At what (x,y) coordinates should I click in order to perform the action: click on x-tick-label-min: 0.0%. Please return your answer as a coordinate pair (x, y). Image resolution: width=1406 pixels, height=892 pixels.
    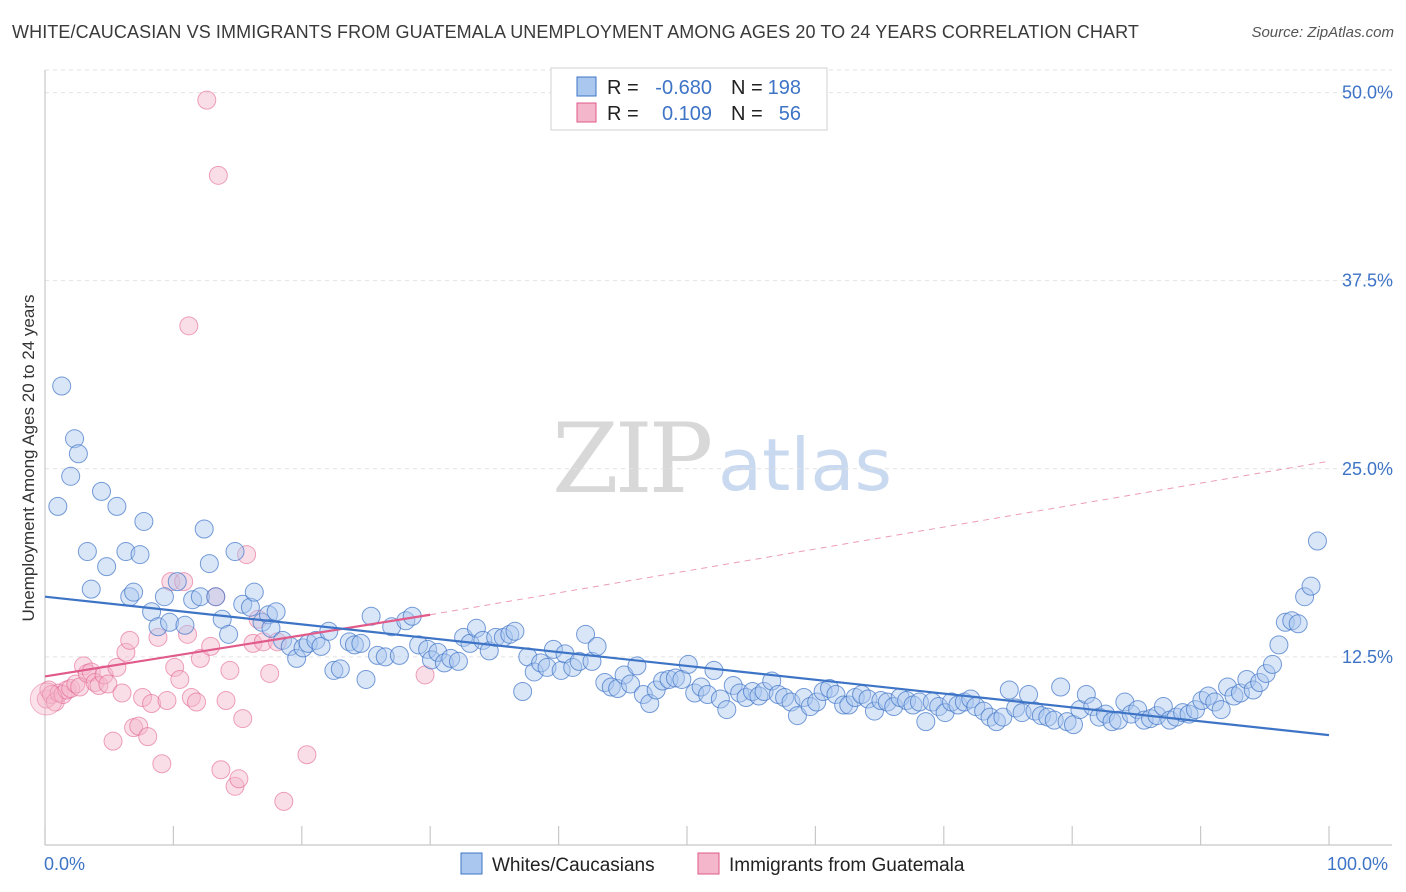
    Looking at the image, I should click on (64, 864).